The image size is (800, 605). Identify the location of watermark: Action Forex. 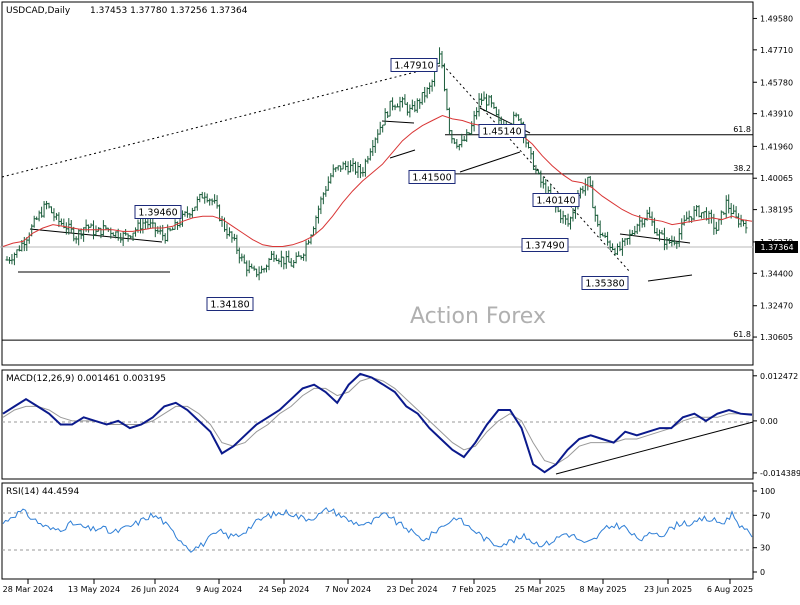
(478, 316).